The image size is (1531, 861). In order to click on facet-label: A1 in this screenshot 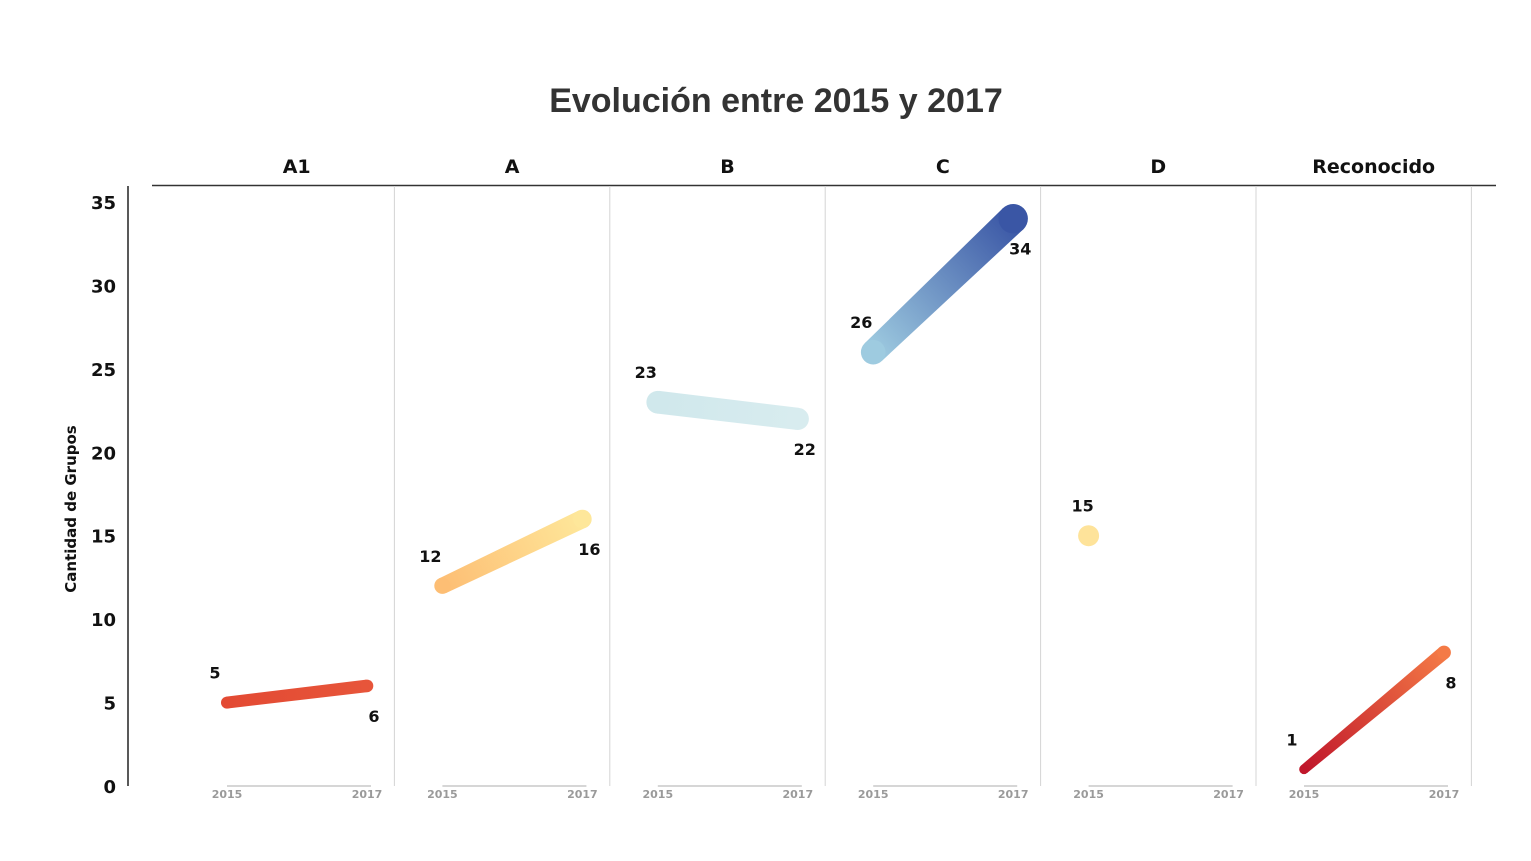, I will do `click(297, 167)`.